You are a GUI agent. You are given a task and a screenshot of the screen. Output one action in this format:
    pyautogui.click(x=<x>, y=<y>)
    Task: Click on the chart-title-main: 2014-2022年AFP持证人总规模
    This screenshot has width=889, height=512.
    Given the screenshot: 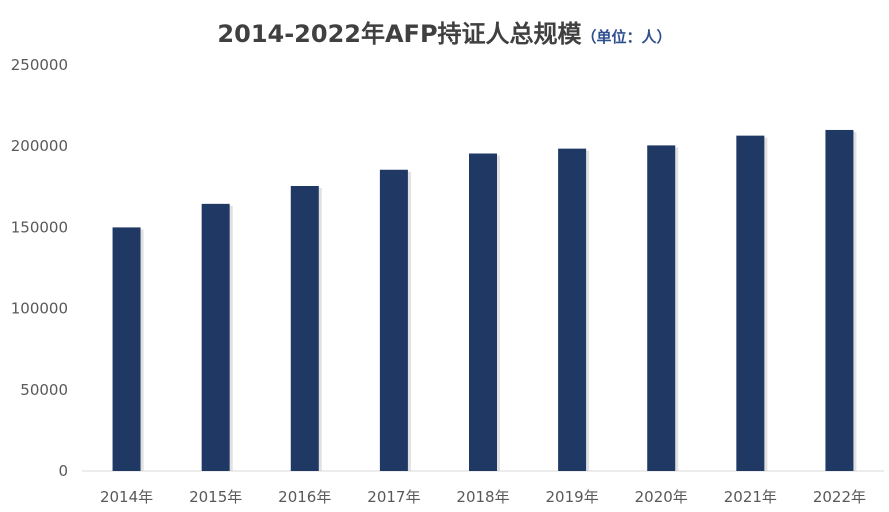 What is the action you would take?
    pyautogui.click(x=399, y=34)
    